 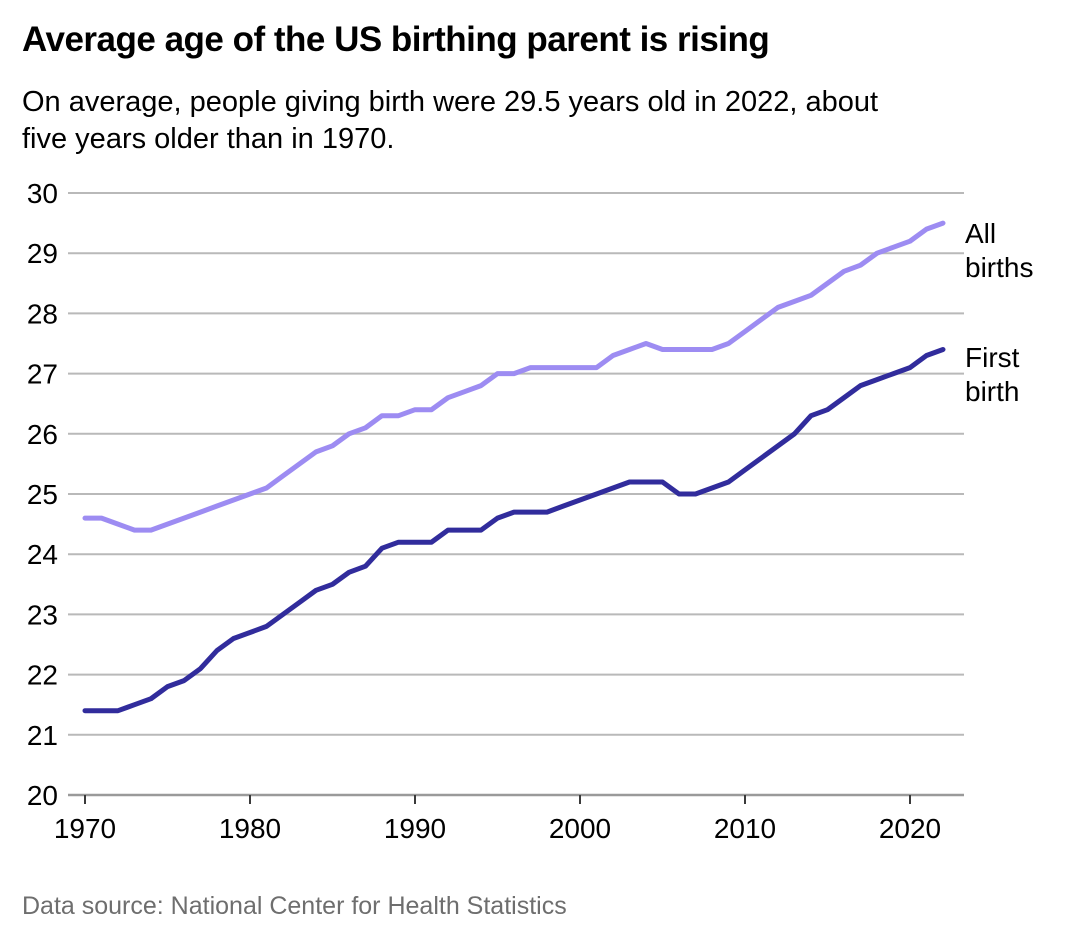 What do you see at coordinates (42, 735) in the screenshot?
I see `y-tick-label: 21` at bounding box center [42, 735].